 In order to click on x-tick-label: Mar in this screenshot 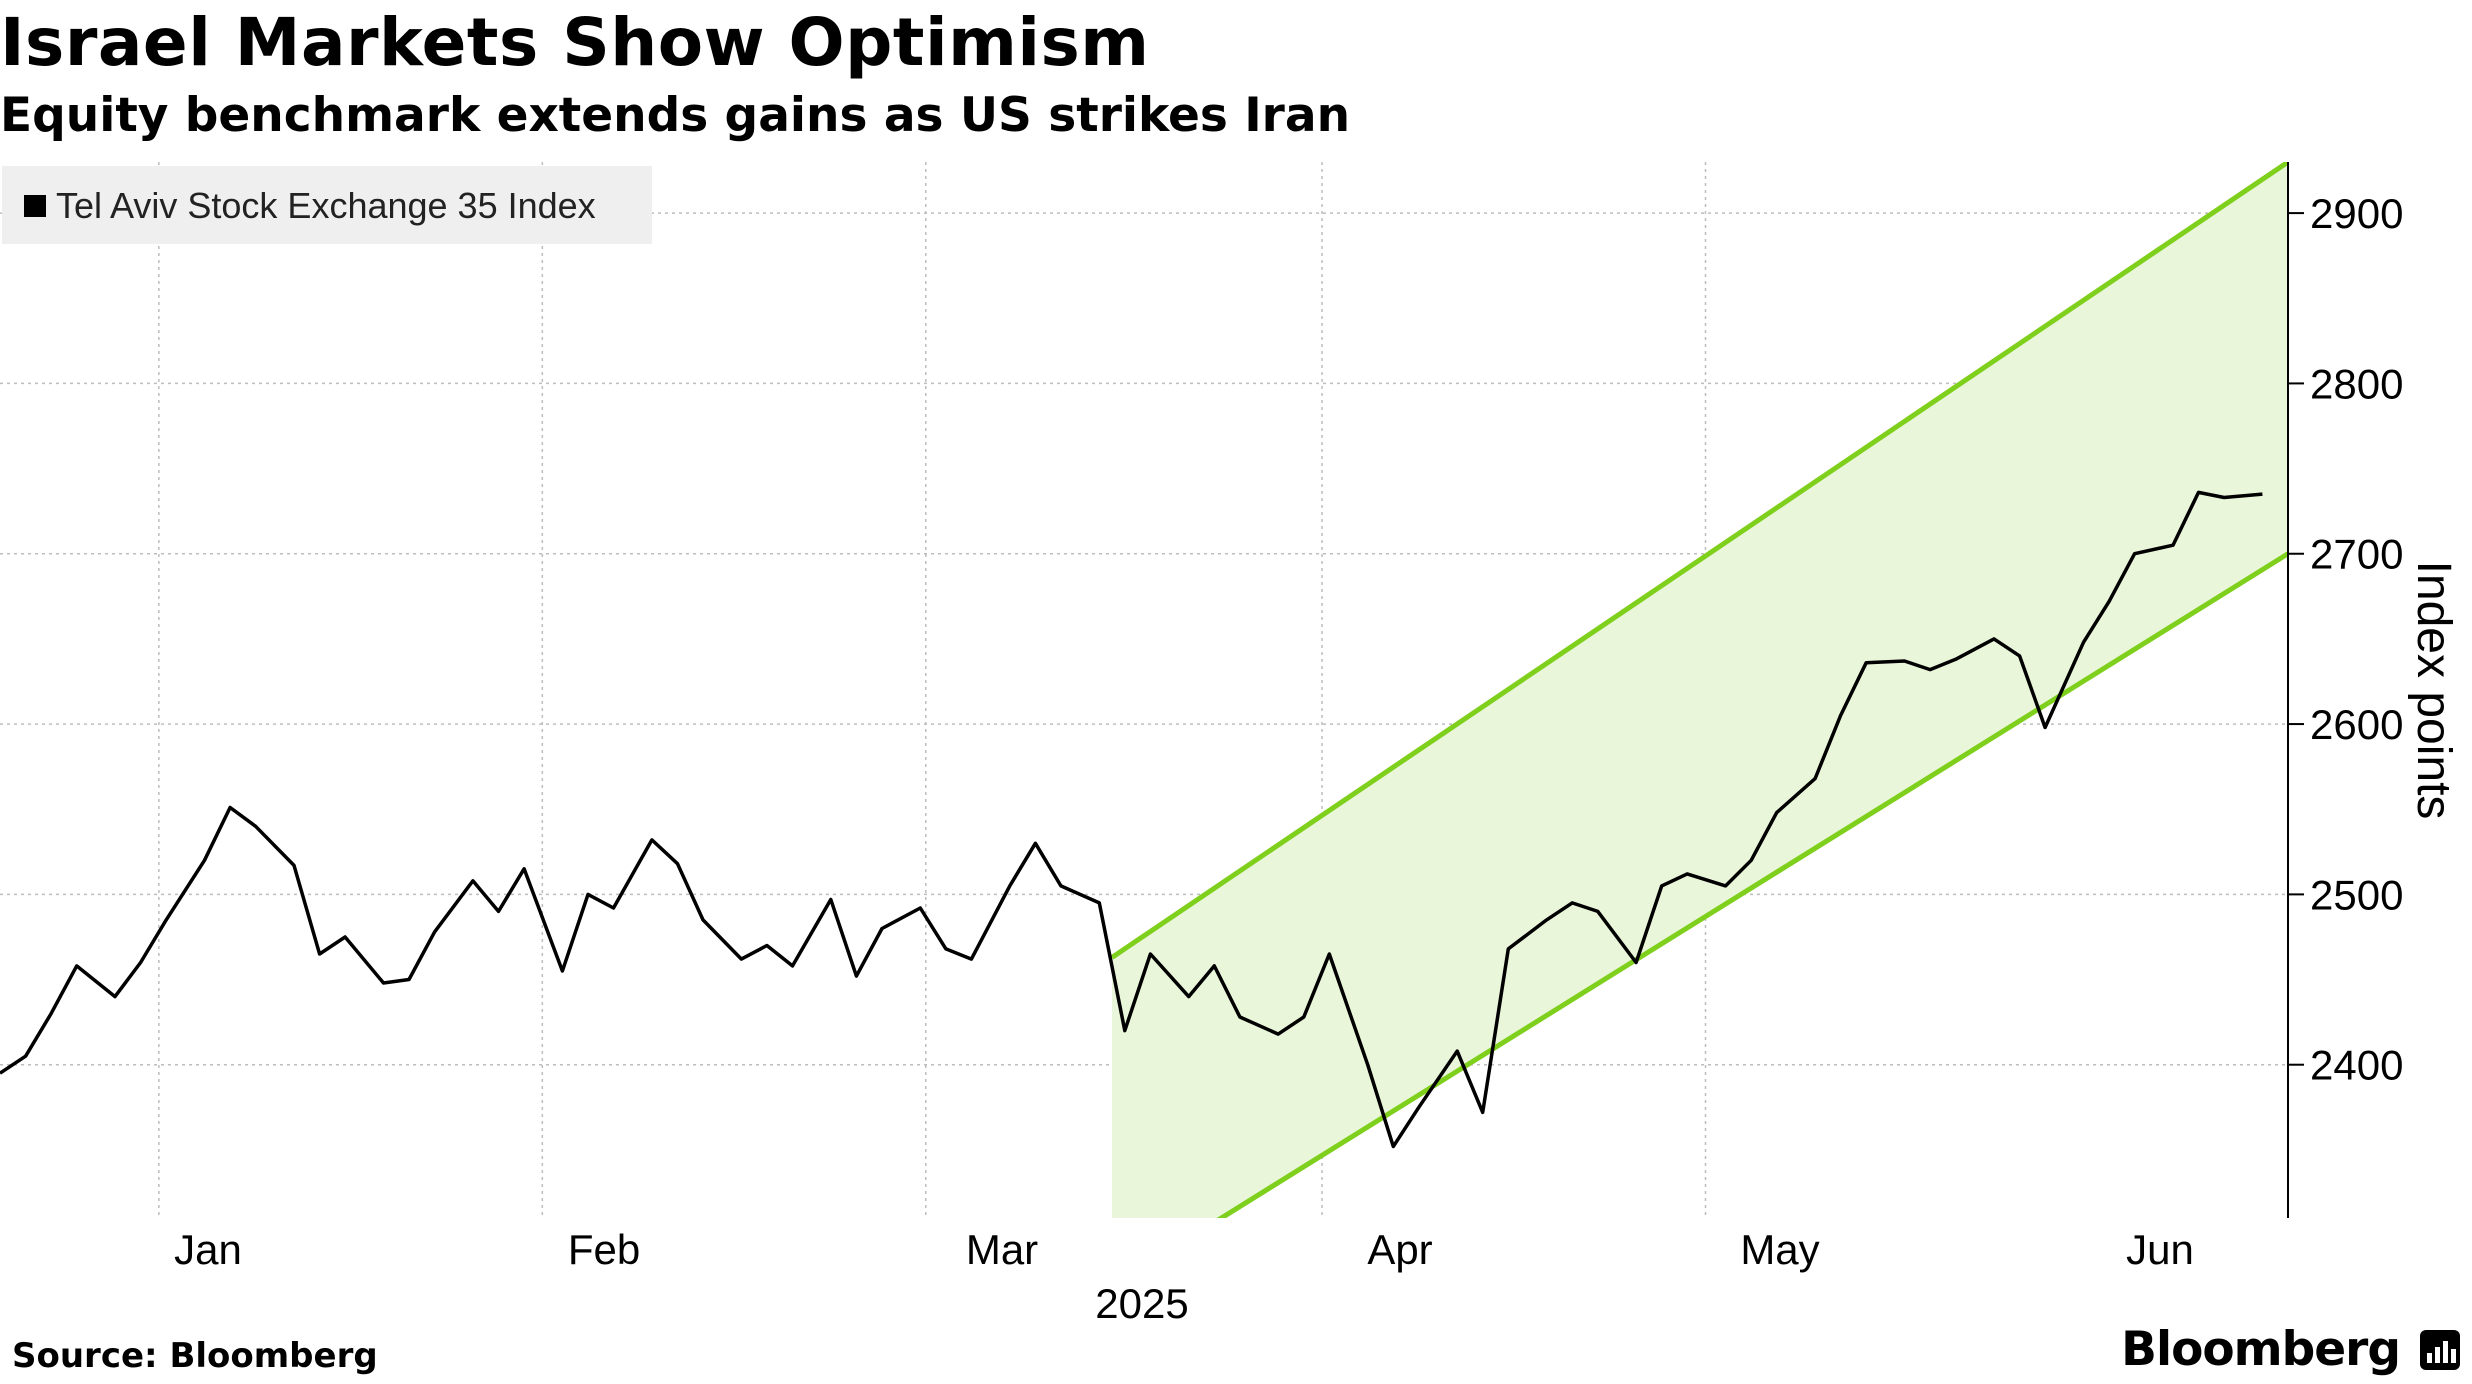, I will do `click(1002, 1249)`.